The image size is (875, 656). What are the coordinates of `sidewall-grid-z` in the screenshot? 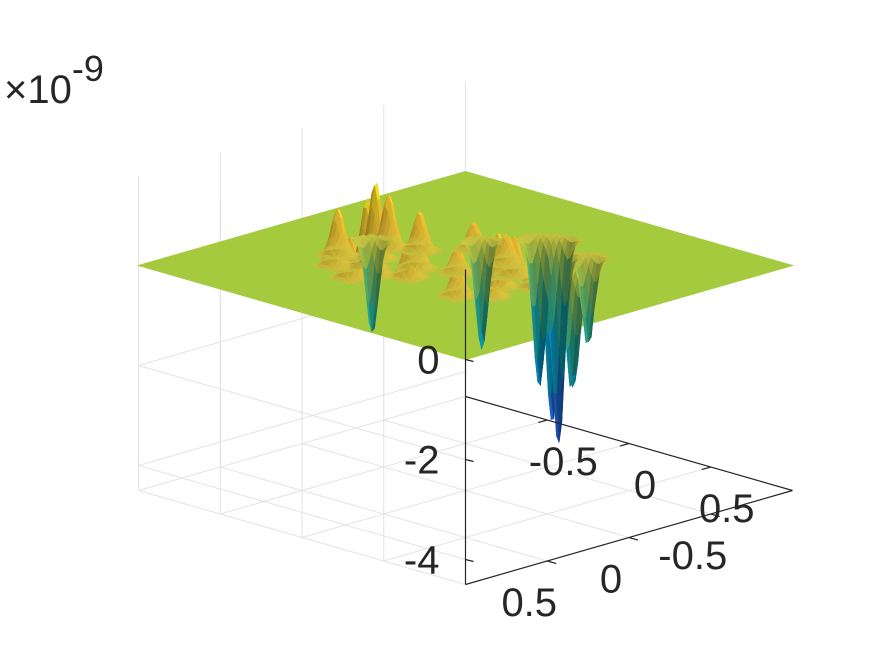 It's located at (302, 418).